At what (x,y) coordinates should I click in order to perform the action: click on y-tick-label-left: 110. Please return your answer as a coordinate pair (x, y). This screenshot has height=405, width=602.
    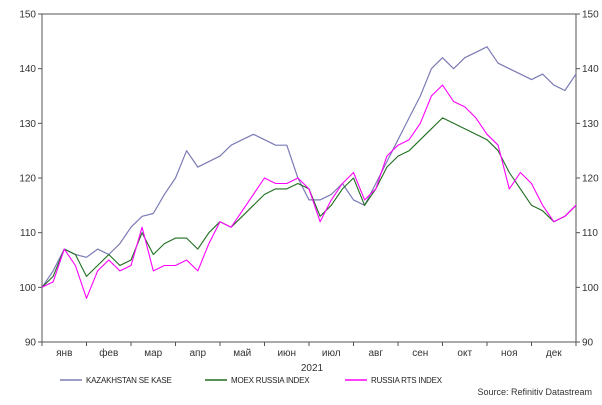
    Looking at the image, I should click on (28, 233).